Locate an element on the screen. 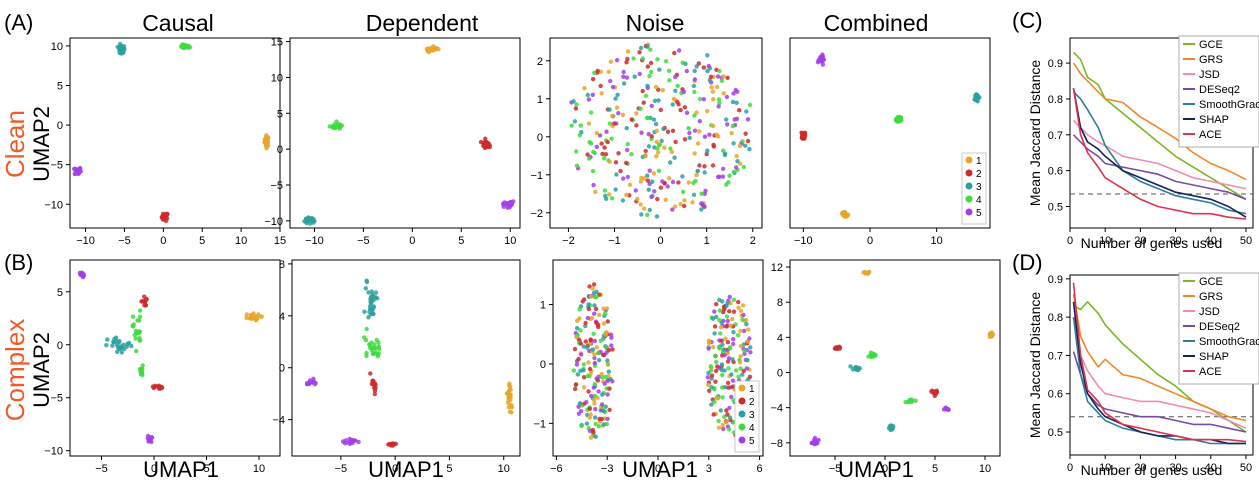 Image resolution: width=1259 pixels, height=480 pixels. x-tick-label: 0 is located at coordinates (870, 241).